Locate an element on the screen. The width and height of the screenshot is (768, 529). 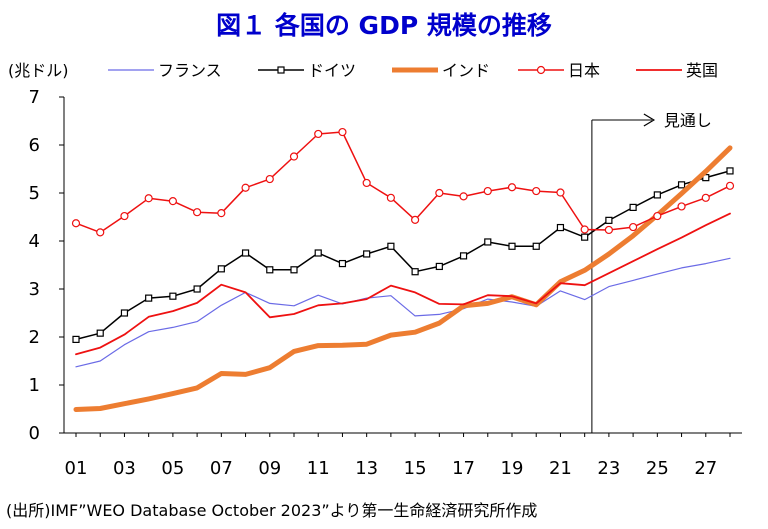
y-tick-label: 7 is located at coordinates (34, 97).